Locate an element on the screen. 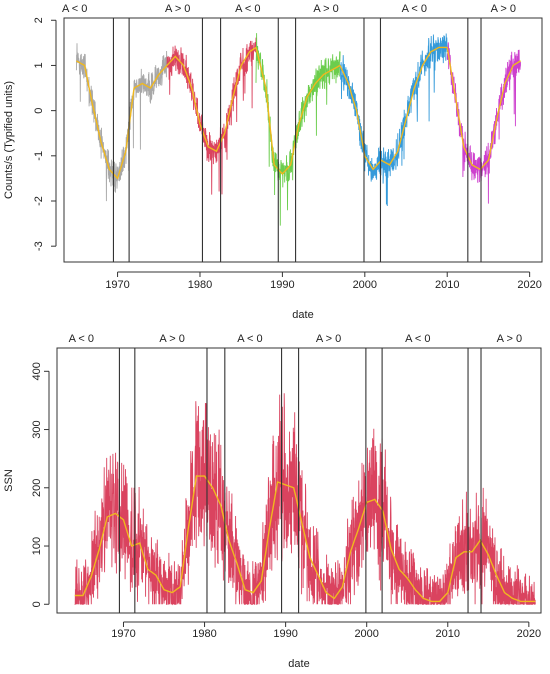 Image resolution: width=550 pixels, height=674 pixels. y-tick-label-5: 2 is located at coordinates (39, 20).